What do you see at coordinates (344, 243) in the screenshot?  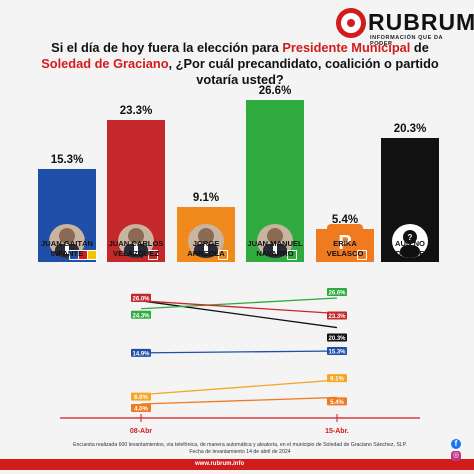 I see `svg-text: P` at bounding box center [344, 243].